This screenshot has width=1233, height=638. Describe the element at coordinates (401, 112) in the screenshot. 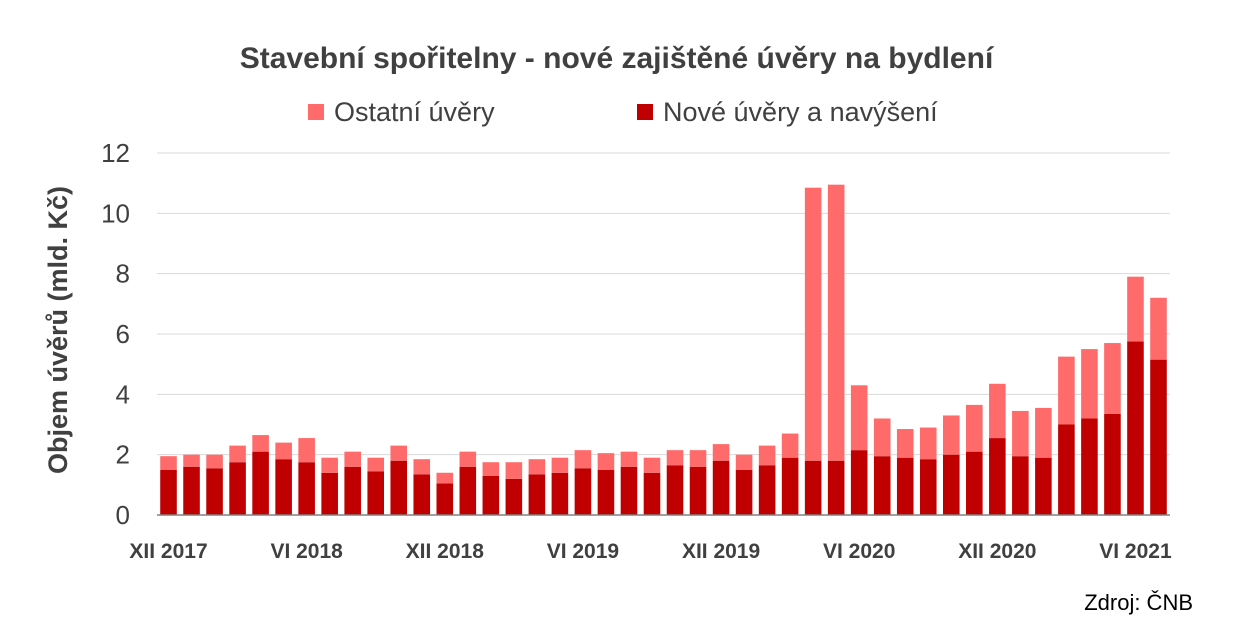

I see `legend-item-other: Ostatní úvěry` at that location.